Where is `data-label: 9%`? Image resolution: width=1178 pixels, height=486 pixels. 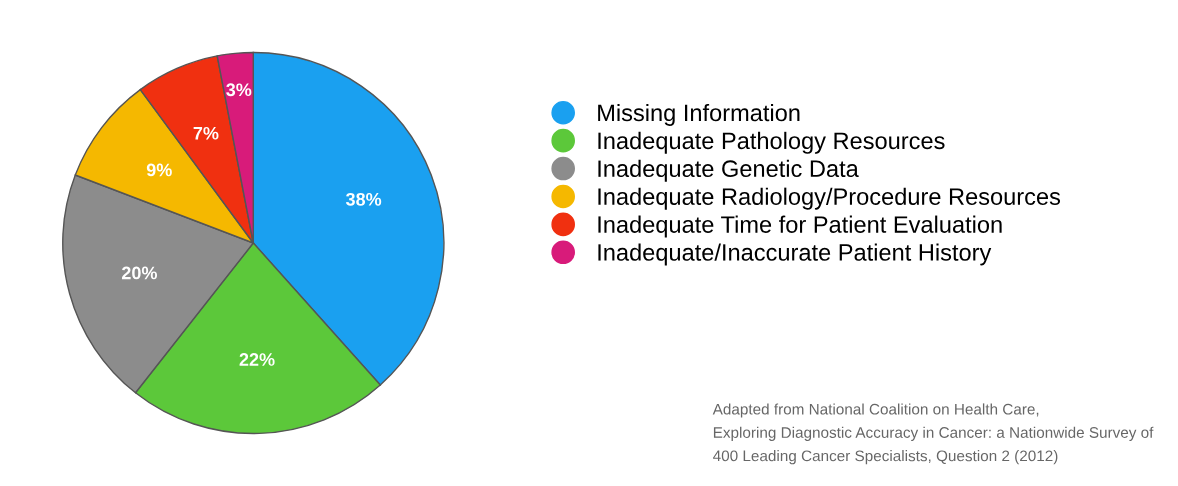 data-label: 9% is located at coordinates (159, 170).